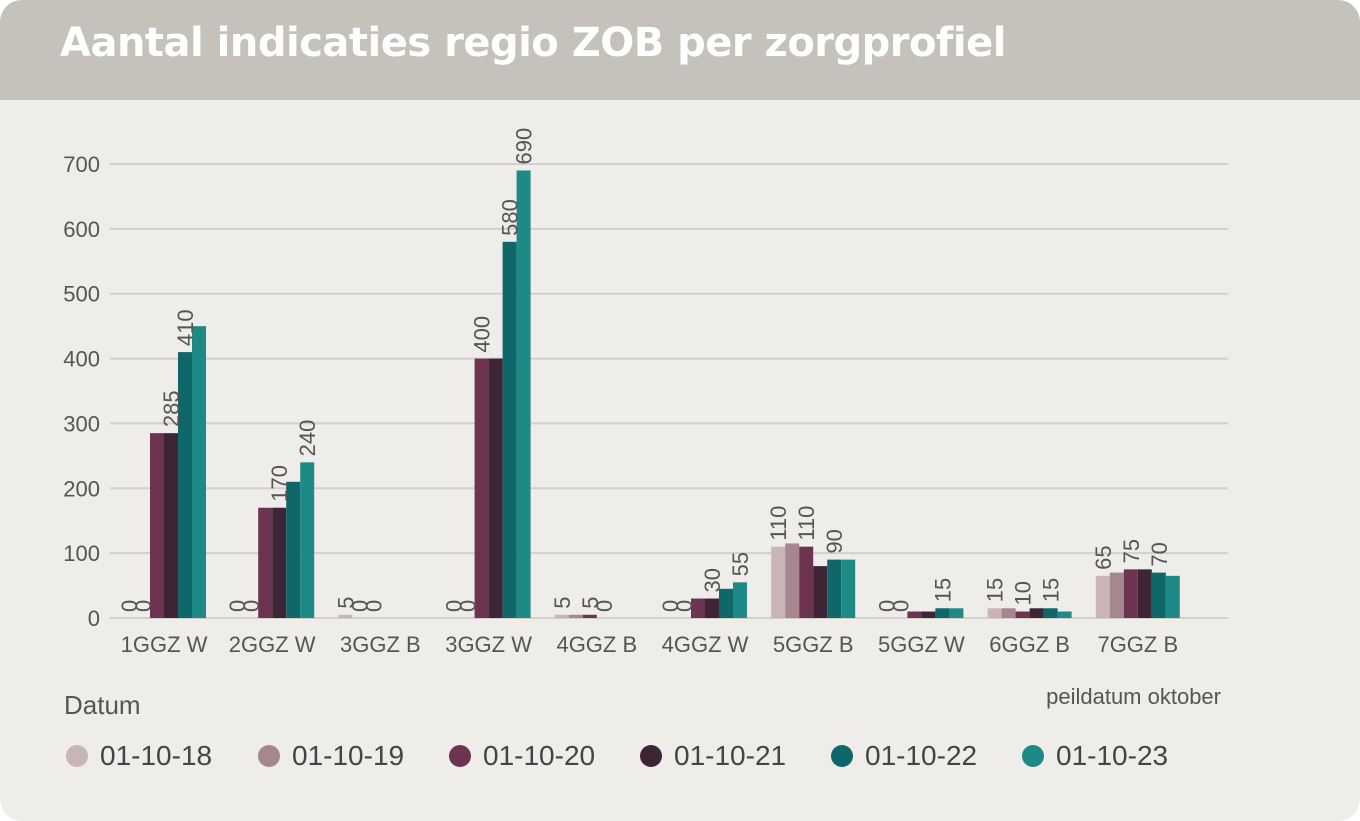 Image resolution: width=1360 pixels, height=821 pixels. I want to click on x-tick-label: 6GGZ B, so click(1029, 644).